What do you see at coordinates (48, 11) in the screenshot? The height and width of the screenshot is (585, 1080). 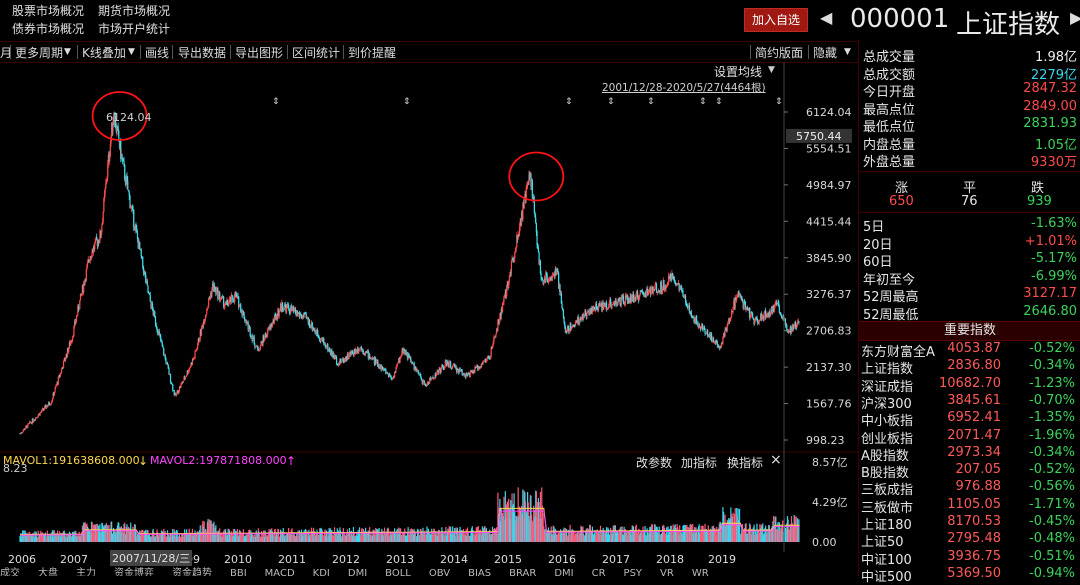 I see `nav-stock-market: 股票市场概况` at bounding box center [48, 11].